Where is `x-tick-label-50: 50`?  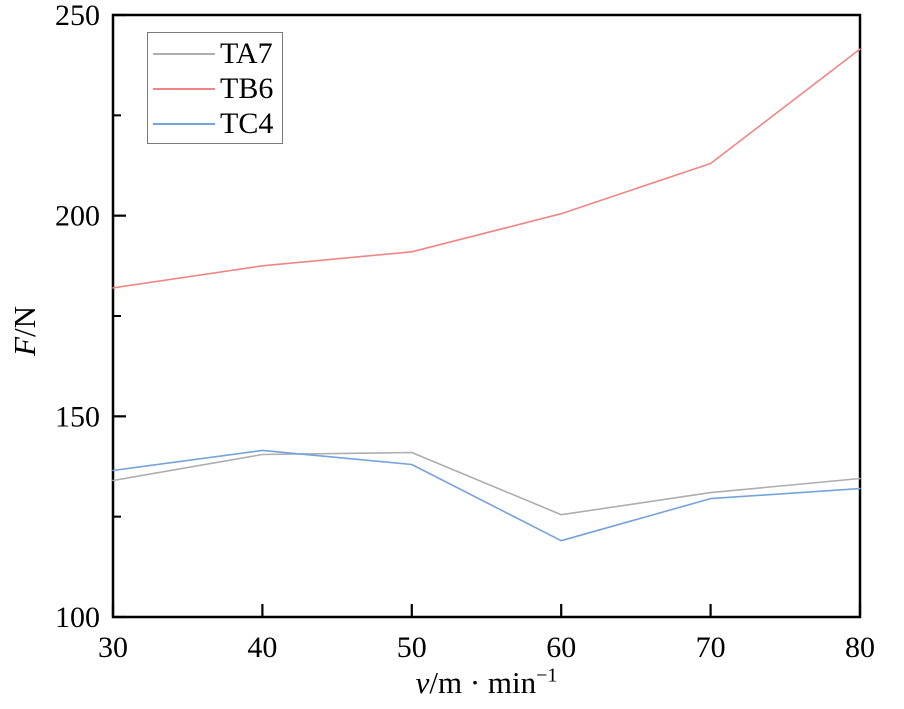 x-tick-label-50: 50 is located at coordinates (412, 647).